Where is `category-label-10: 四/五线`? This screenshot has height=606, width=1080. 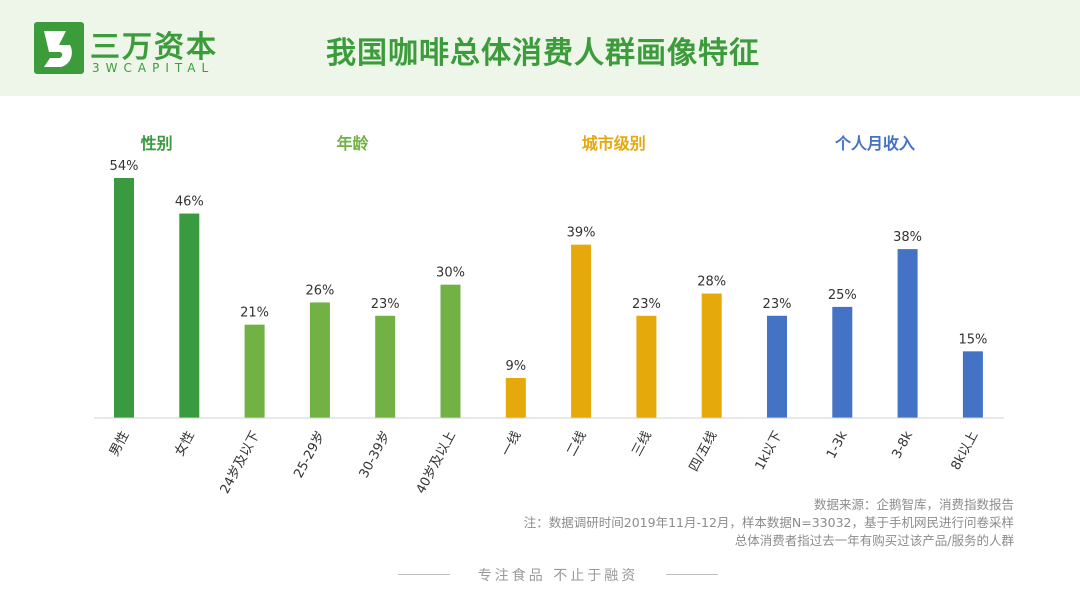 category-label-10: 四/五线 is located at coordinates (704, 451).